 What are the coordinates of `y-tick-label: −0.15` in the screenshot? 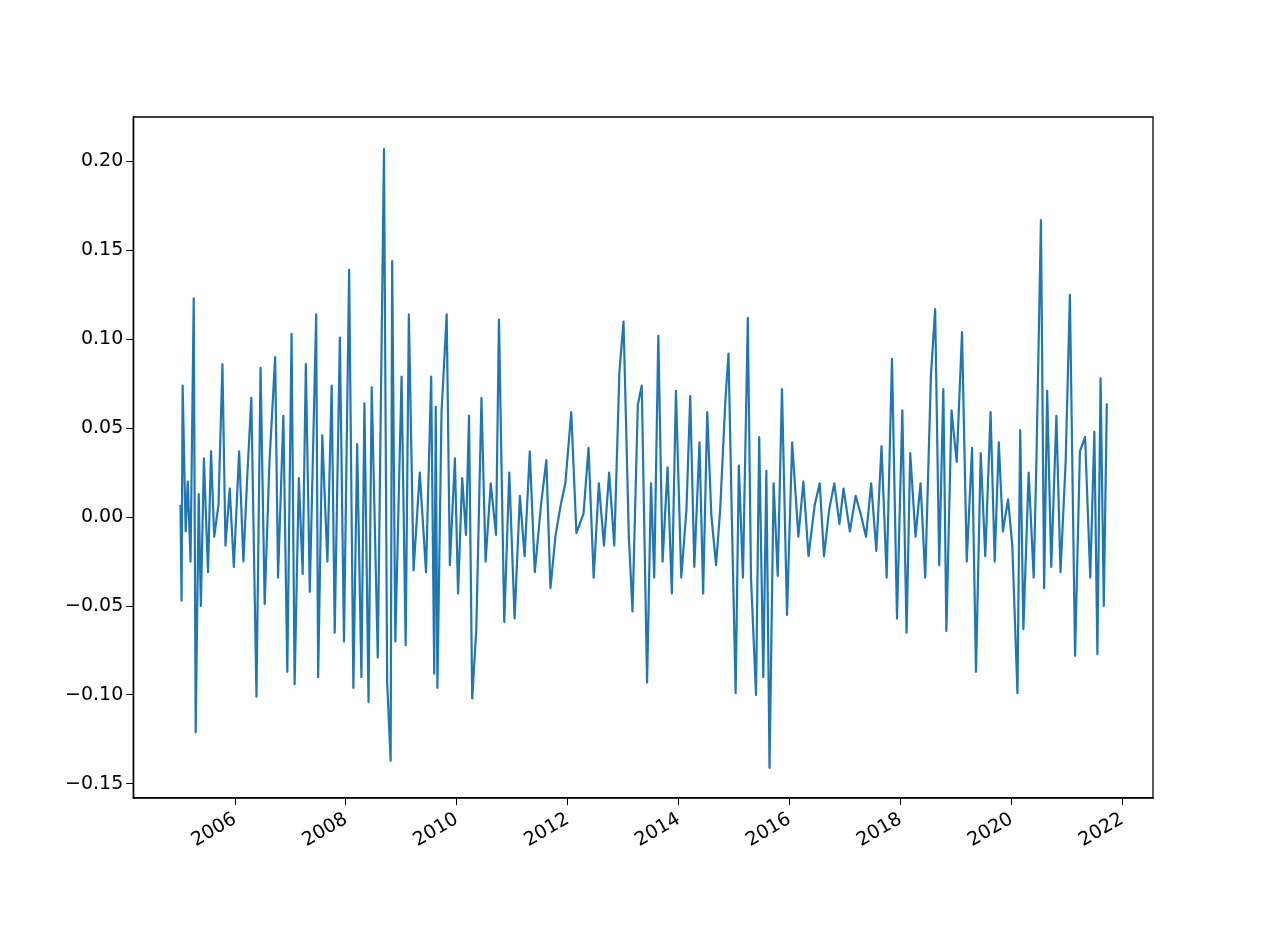 It's located at (94, 781).